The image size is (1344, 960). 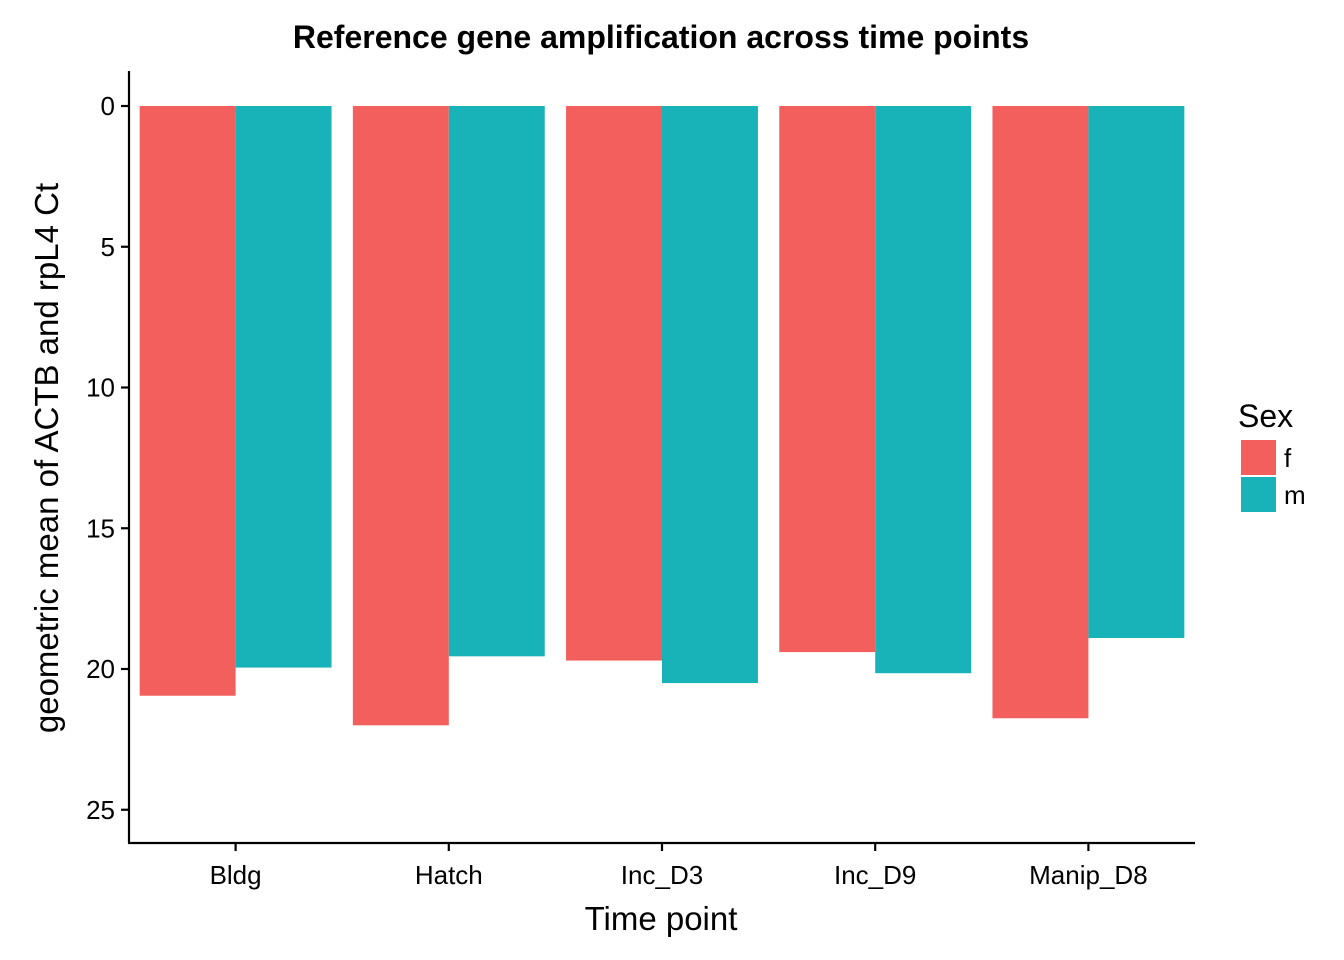 I want to click on legend: Sex fm, so click(x=1272, y=455).